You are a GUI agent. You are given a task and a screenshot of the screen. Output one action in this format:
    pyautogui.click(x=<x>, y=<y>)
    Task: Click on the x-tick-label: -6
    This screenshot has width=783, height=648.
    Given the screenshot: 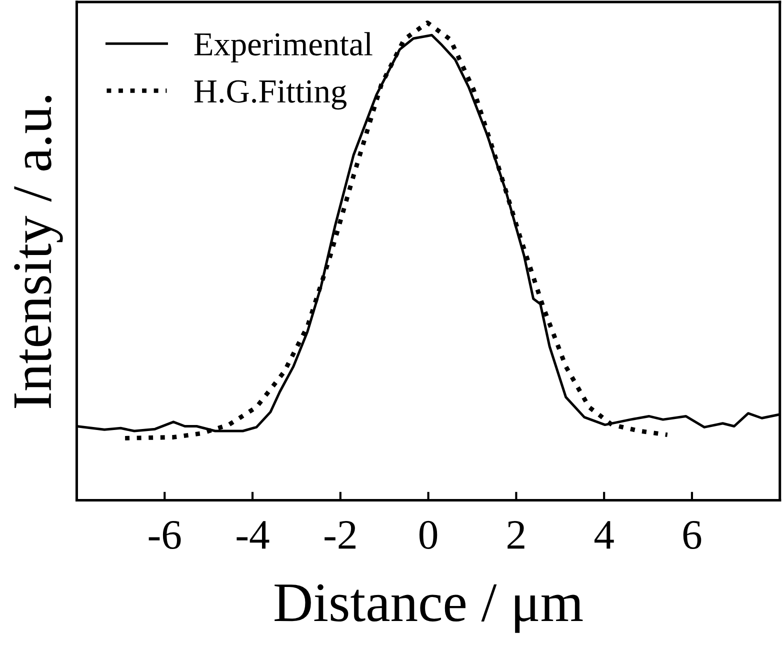 What is the action you would take?
    pyautogui.click(x=164, y=535)
    